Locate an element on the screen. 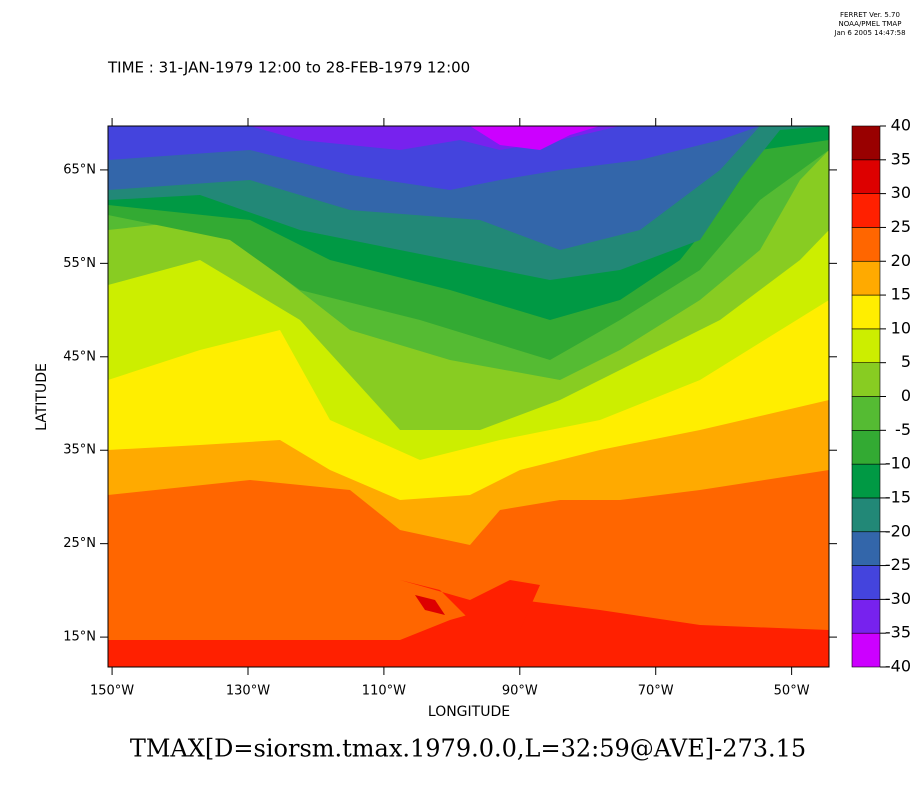  x-tick-label: 90°W is located at coordinates (520, 691).